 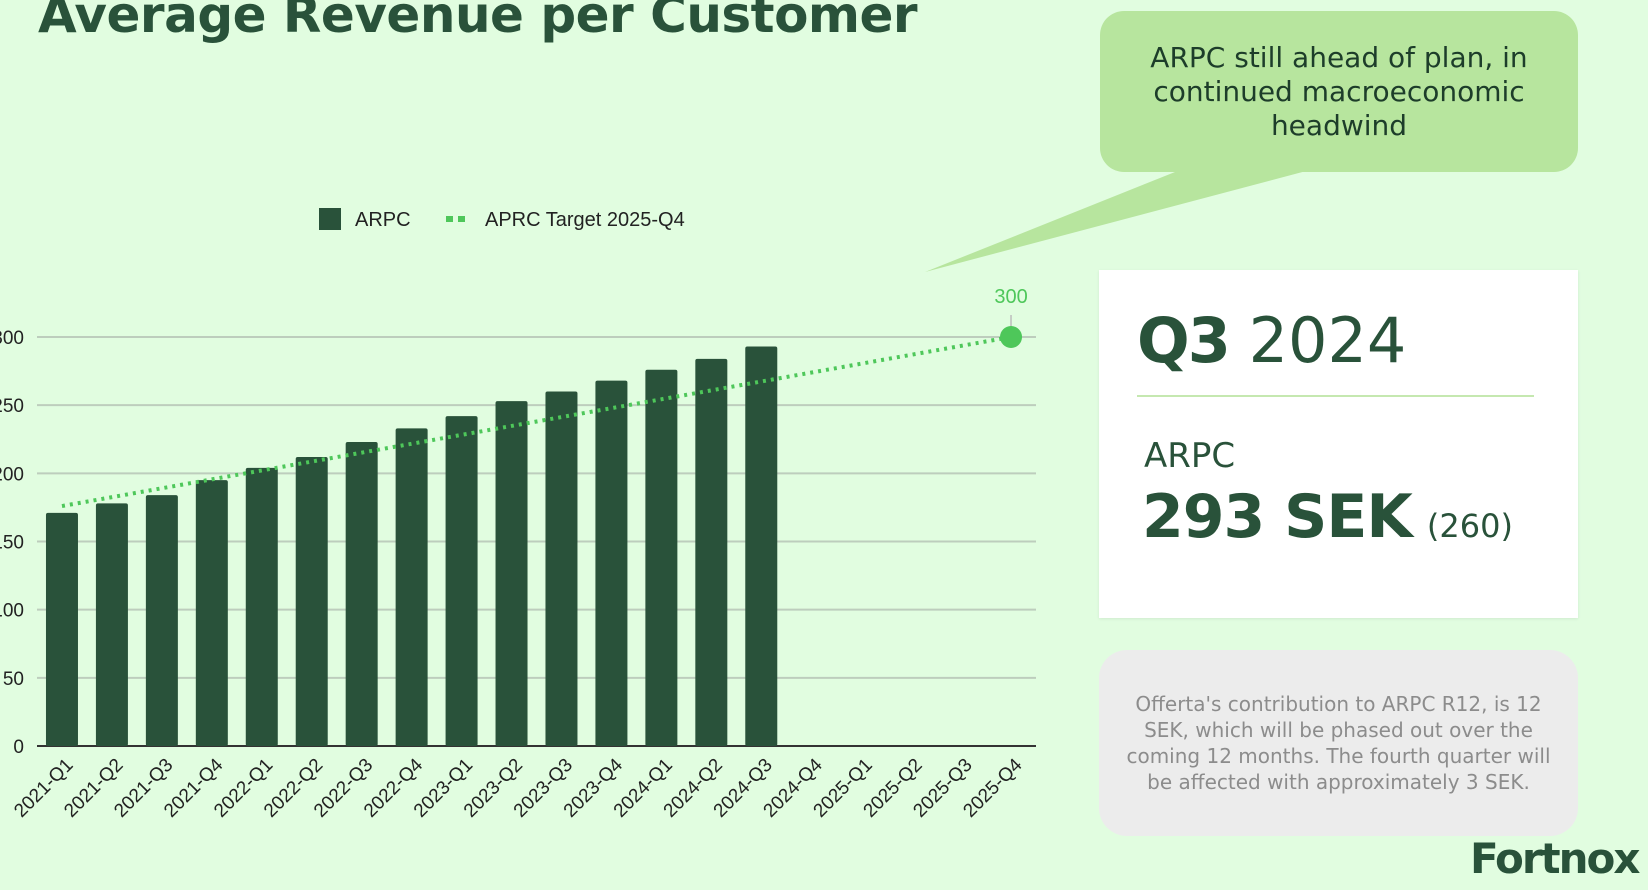 I want to click on y-tick-label: 50, so click(x=13, y=679).